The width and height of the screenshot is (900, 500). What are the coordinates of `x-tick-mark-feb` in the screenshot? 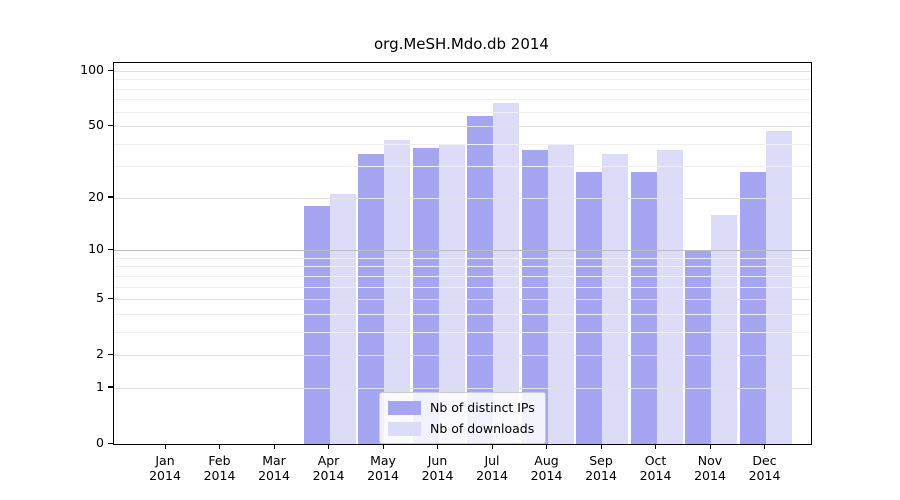 It's located at (220, 447).